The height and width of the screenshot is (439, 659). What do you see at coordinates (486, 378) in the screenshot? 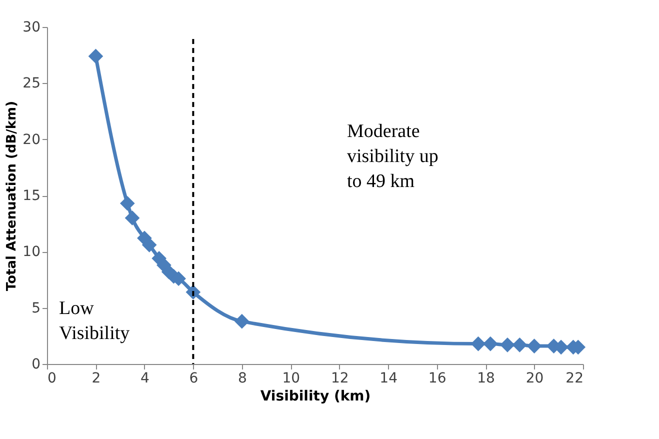
I see `x-tick-label: 18` at bounding box center [486, 378].